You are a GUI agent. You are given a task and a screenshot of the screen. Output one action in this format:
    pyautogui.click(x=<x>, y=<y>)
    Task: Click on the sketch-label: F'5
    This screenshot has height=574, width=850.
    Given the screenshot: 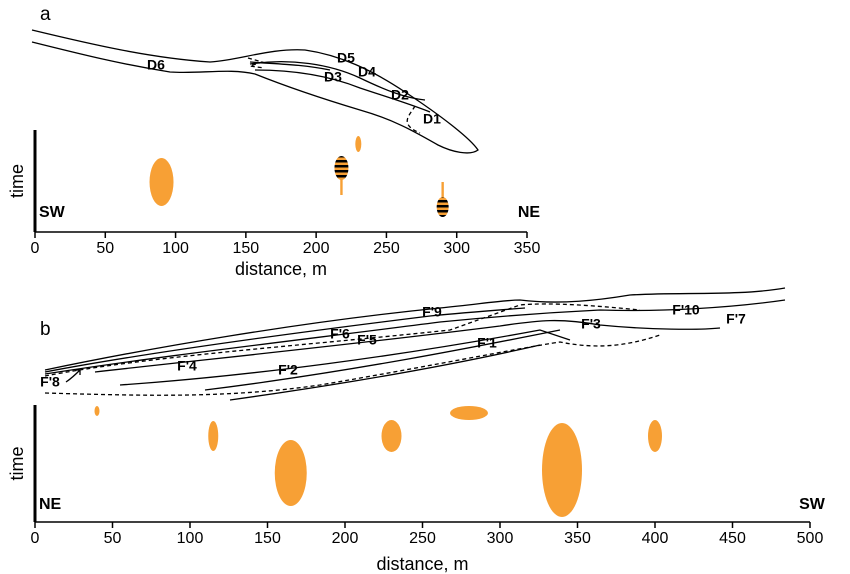 What is the action you would take?
    pyautogui.click(x=367, y=340)
    